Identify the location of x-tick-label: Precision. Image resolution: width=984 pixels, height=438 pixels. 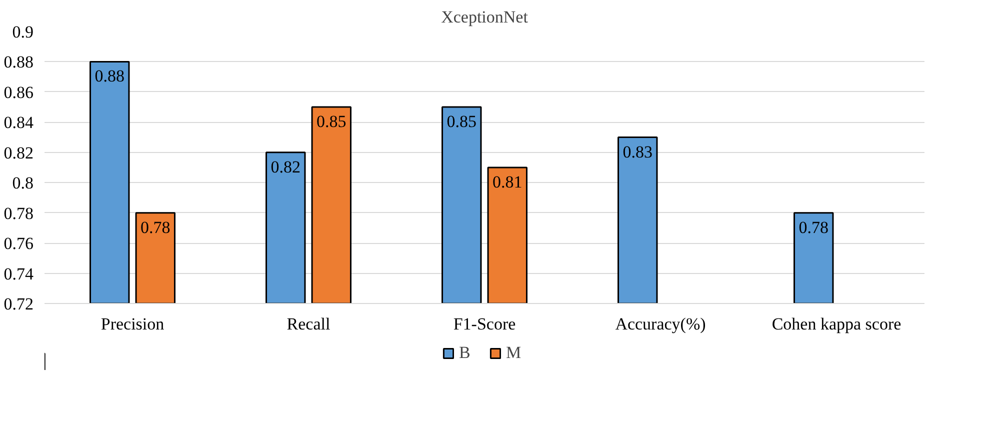
(132, 324).